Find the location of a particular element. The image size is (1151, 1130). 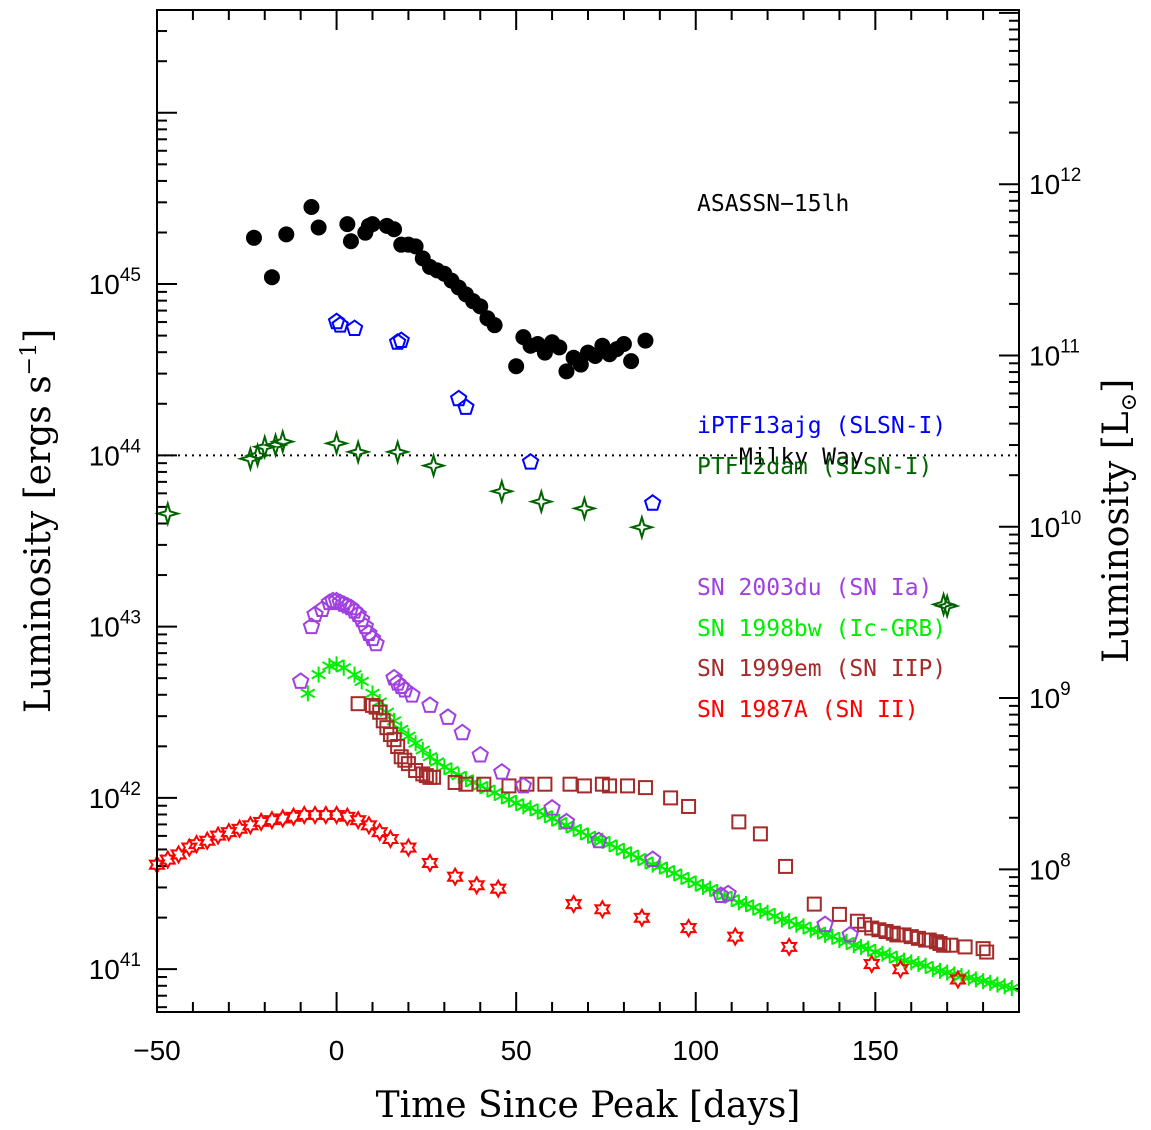

y-axis-right-title: Luminosity [L⊙] is located at coordinates (1119, 521).